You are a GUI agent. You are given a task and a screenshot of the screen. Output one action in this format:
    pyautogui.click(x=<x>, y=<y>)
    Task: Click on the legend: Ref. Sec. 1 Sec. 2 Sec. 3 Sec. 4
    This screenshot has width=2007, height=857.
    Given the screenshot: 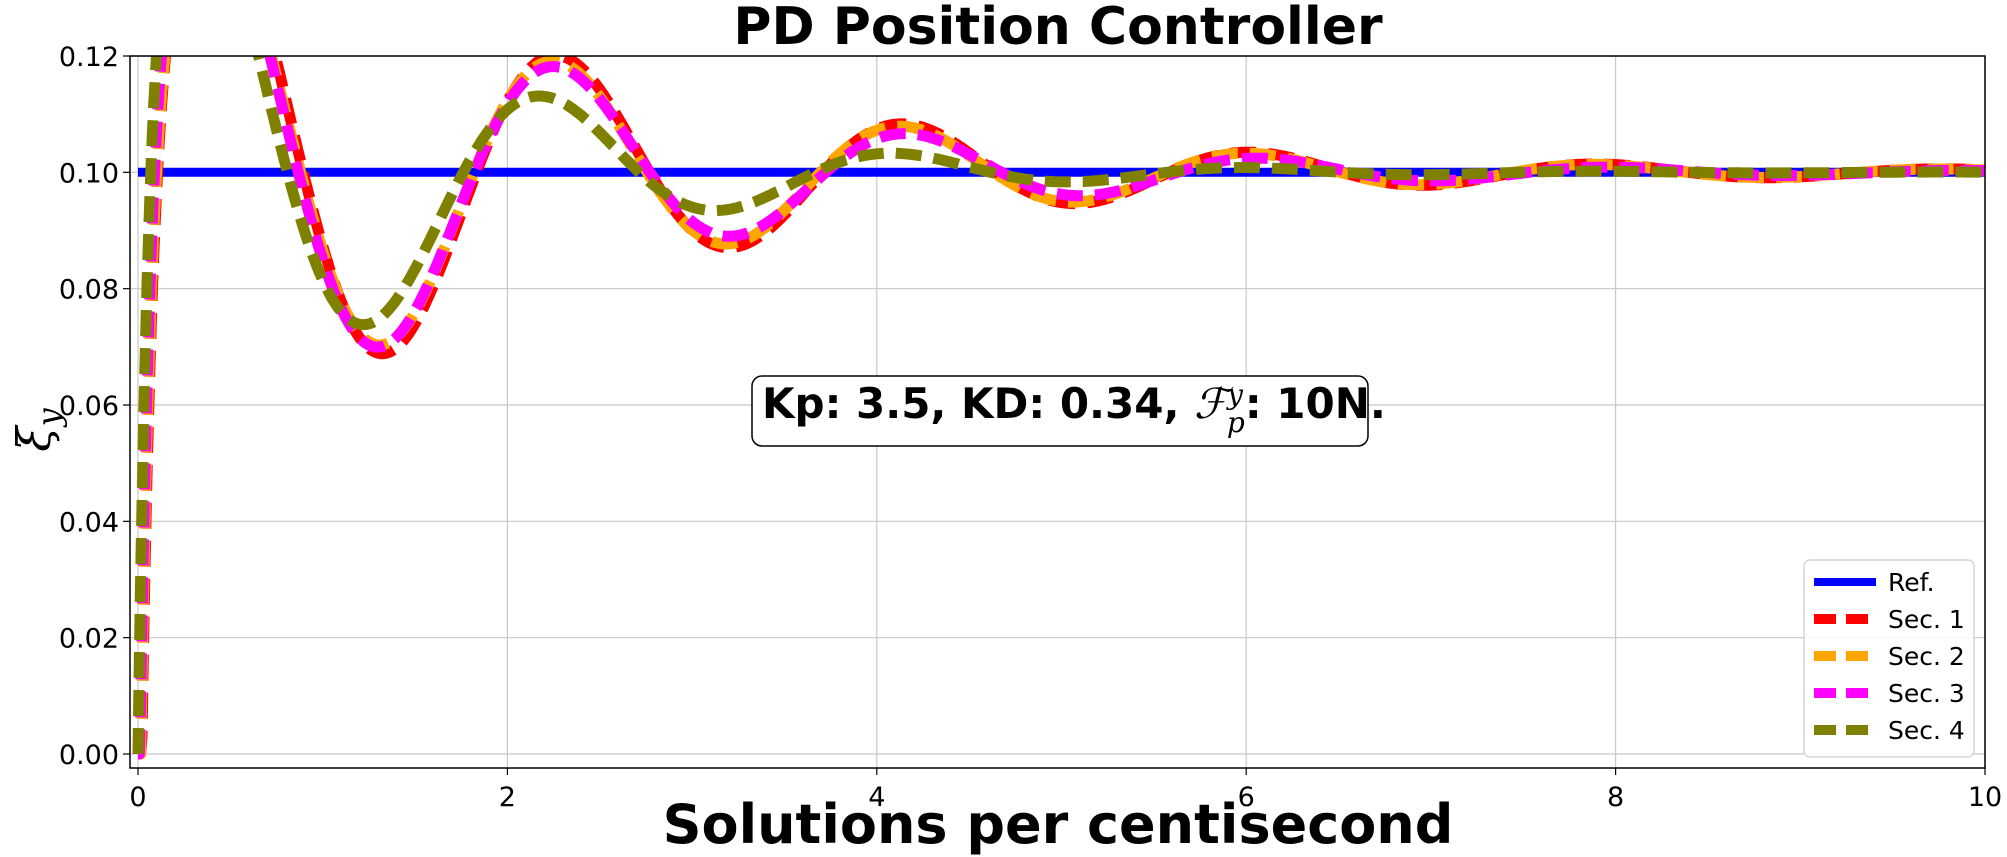 What is the action you would take?
    pyautogui.click(x=1889, y=658)
    